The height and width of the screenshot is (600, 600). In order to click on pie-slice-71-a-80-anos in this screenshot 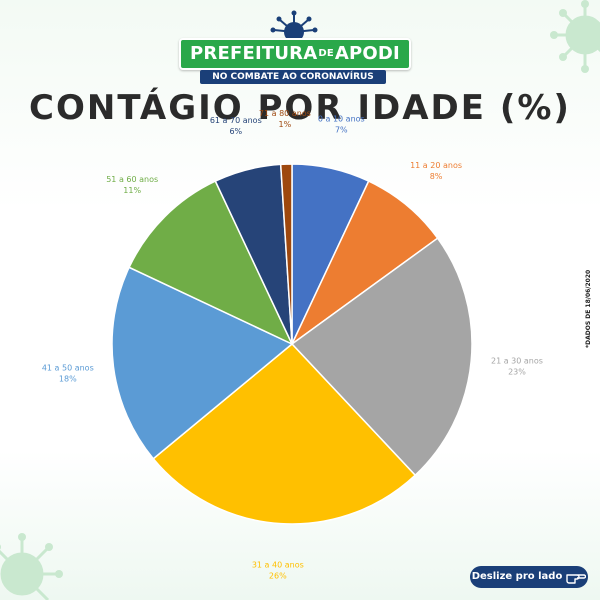, I will do `click(286, 254)`.